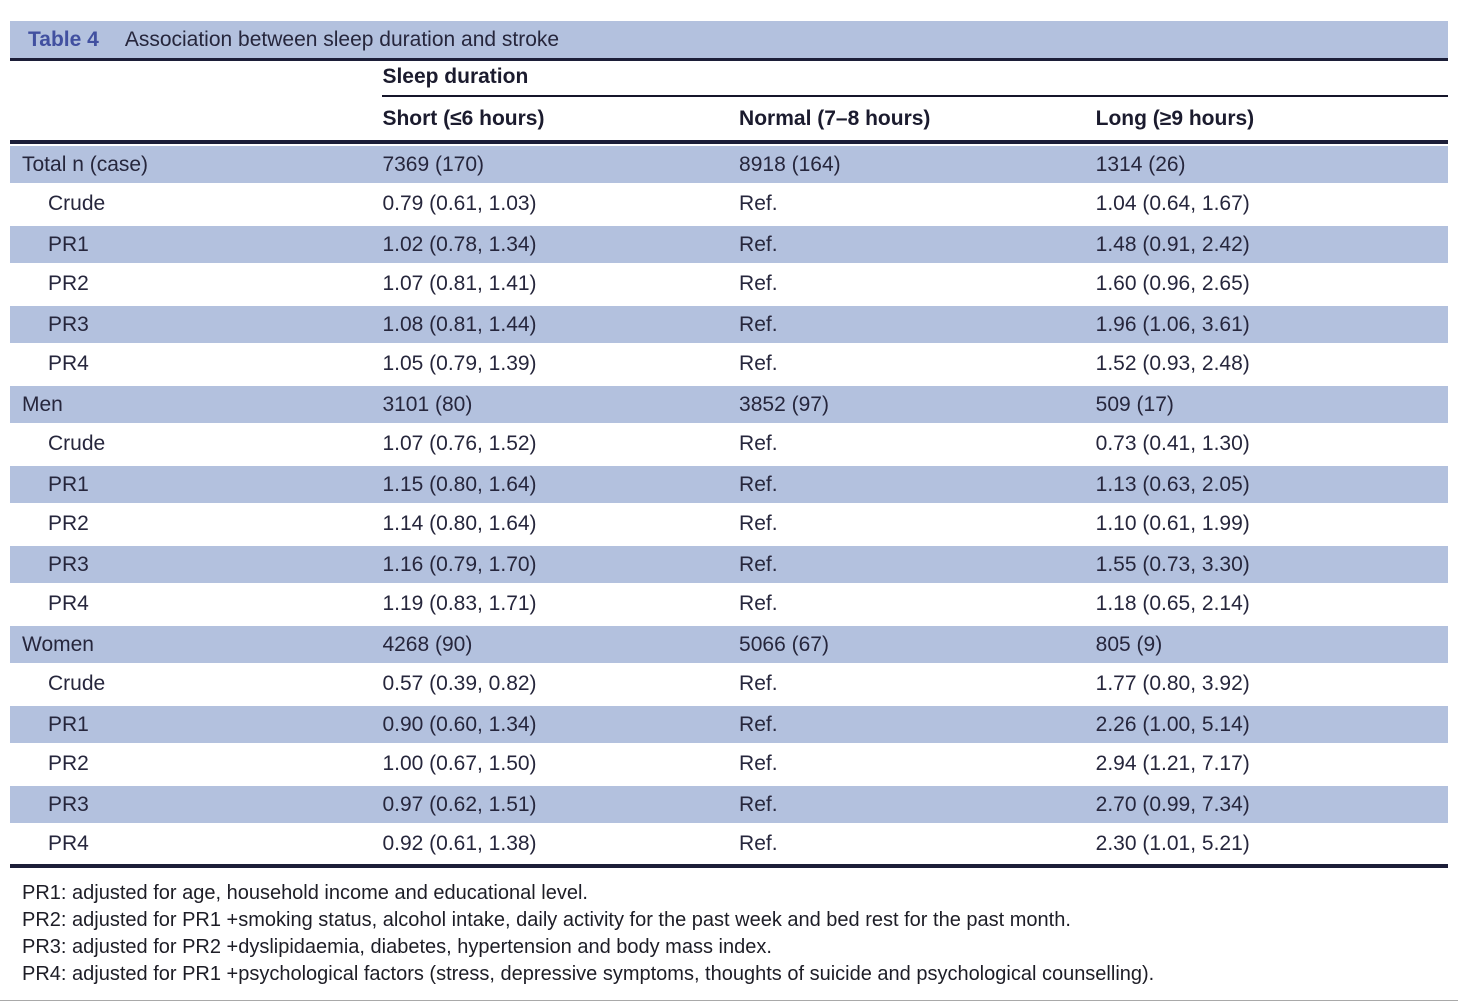 The height and width of the screenshot is (1001, 1458). What do you see at coordinates (1172, 363) in the screenshot?
I see `row-value: 1.52 (0.93, 2.48)` at bounding box center [1172, 363].